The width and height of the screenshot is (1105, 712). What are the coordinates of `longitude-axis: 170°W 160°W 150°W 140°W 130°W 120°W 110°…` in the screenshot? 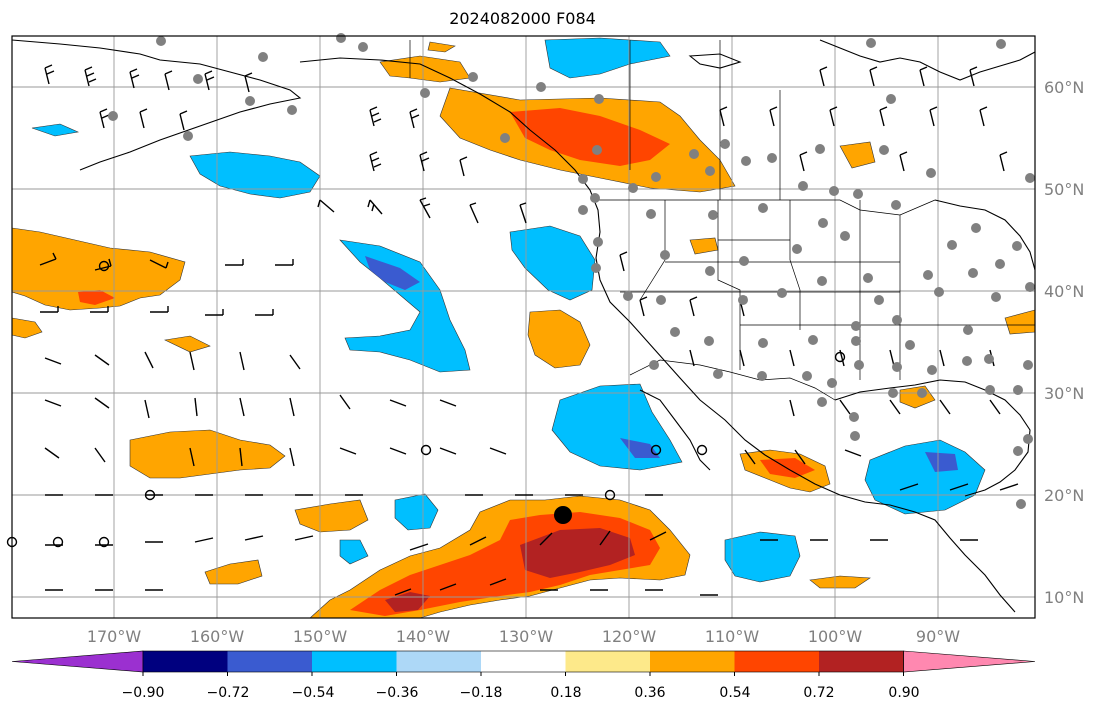 It's located at (523, 636).